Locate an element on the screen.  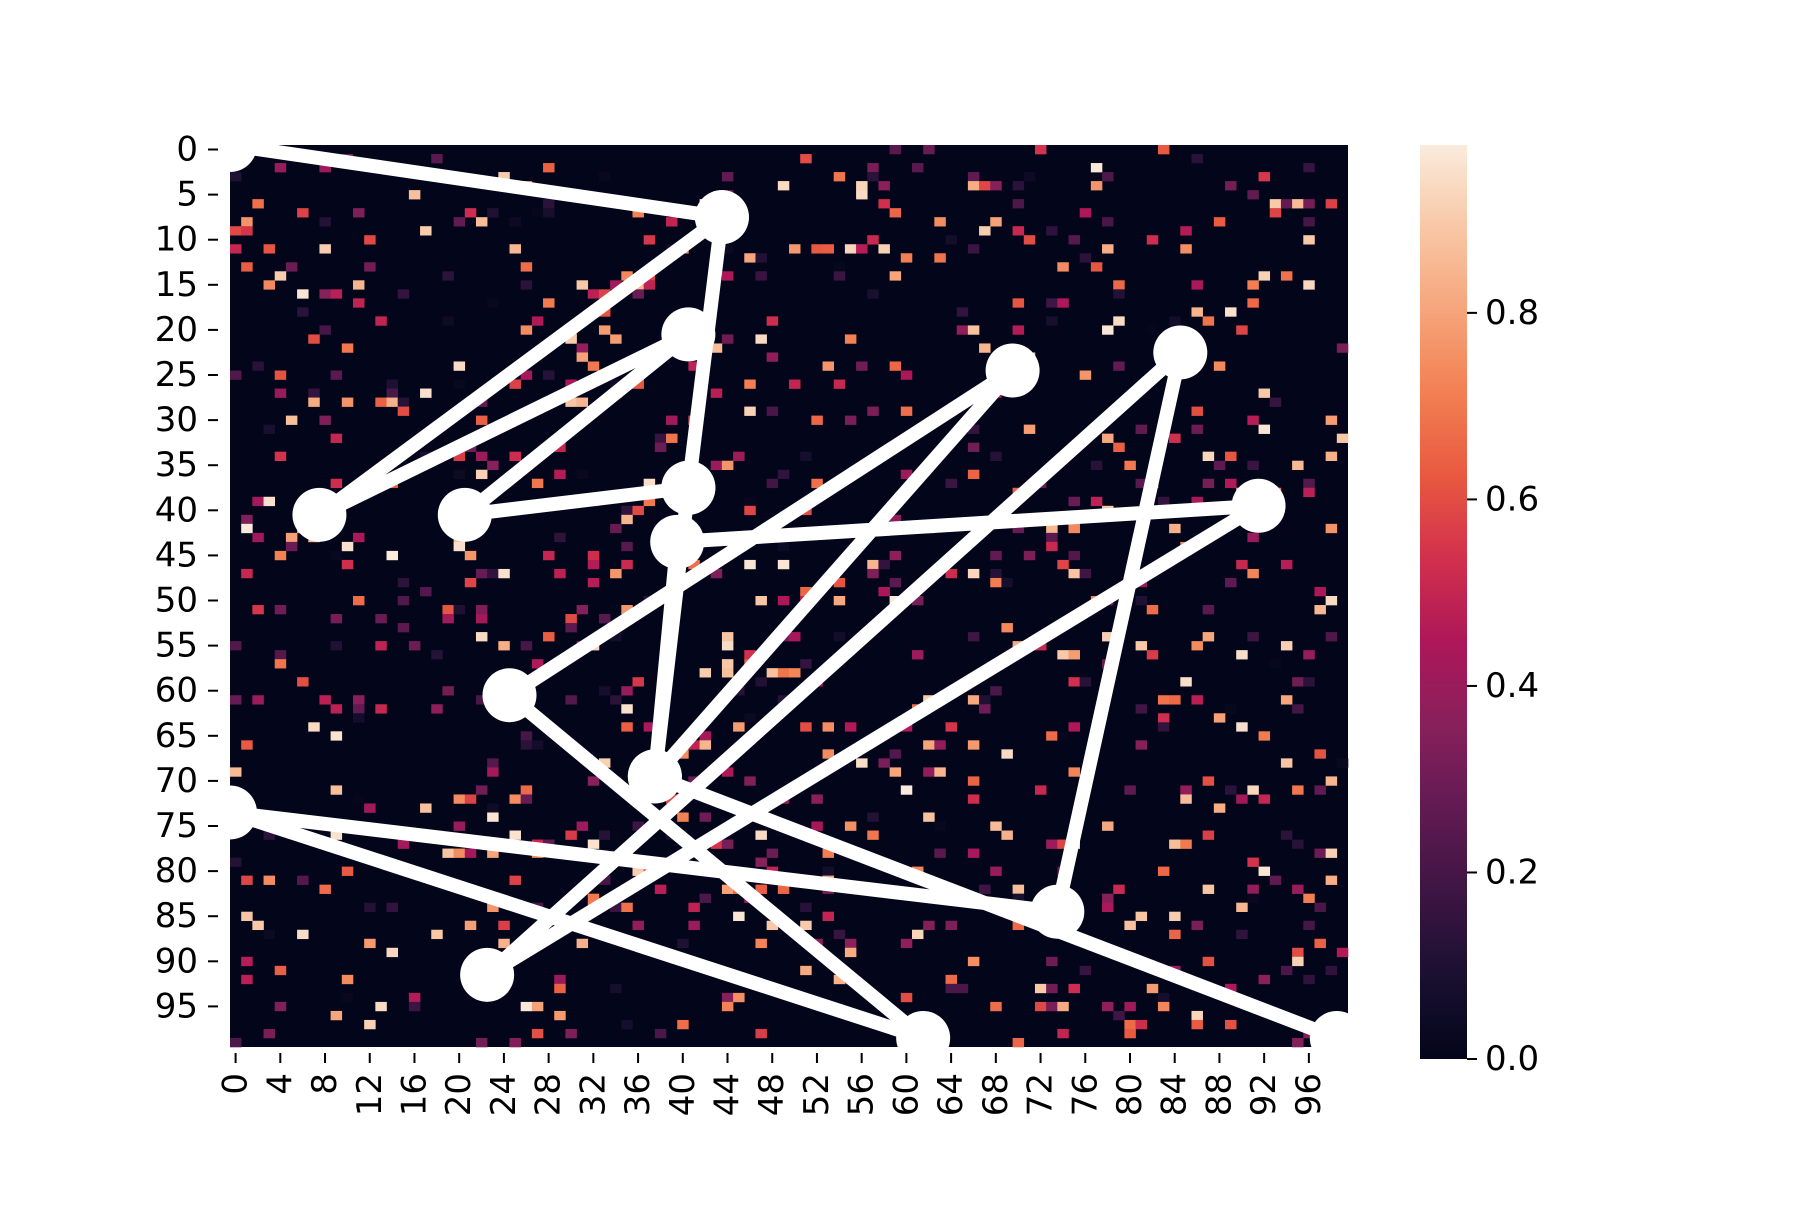
y-tick-label: 20 is located at coordinates (176, 330).